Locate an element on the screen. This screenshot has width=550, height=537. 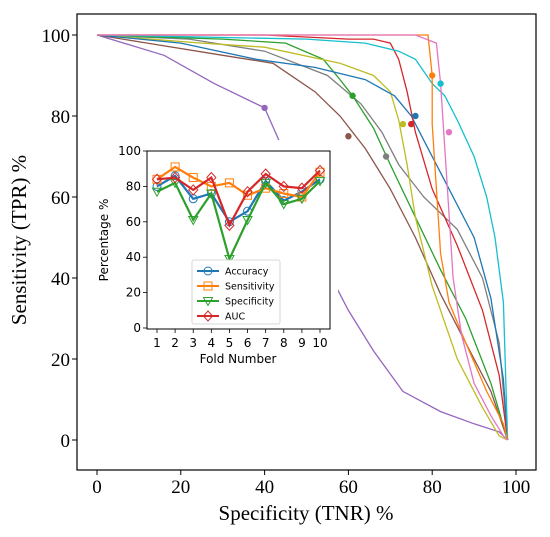
inset-point-accuracy is located at coordinates (157, 186).